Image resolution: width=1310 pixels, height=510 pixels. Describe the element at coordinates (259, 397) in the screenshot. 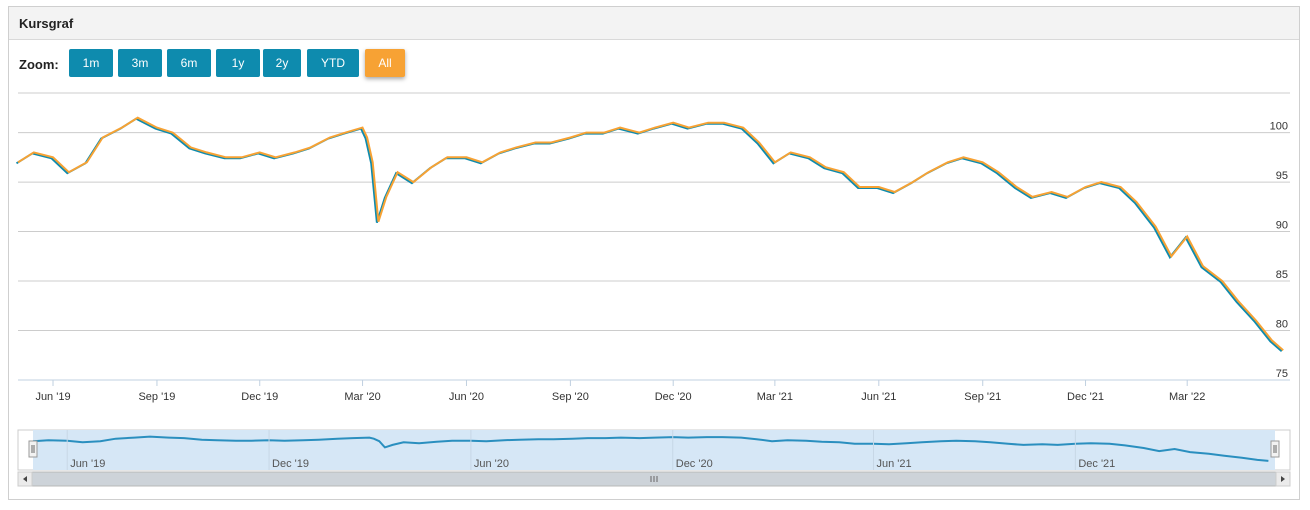

I see `x-tick-label: Dec '19` at that location.